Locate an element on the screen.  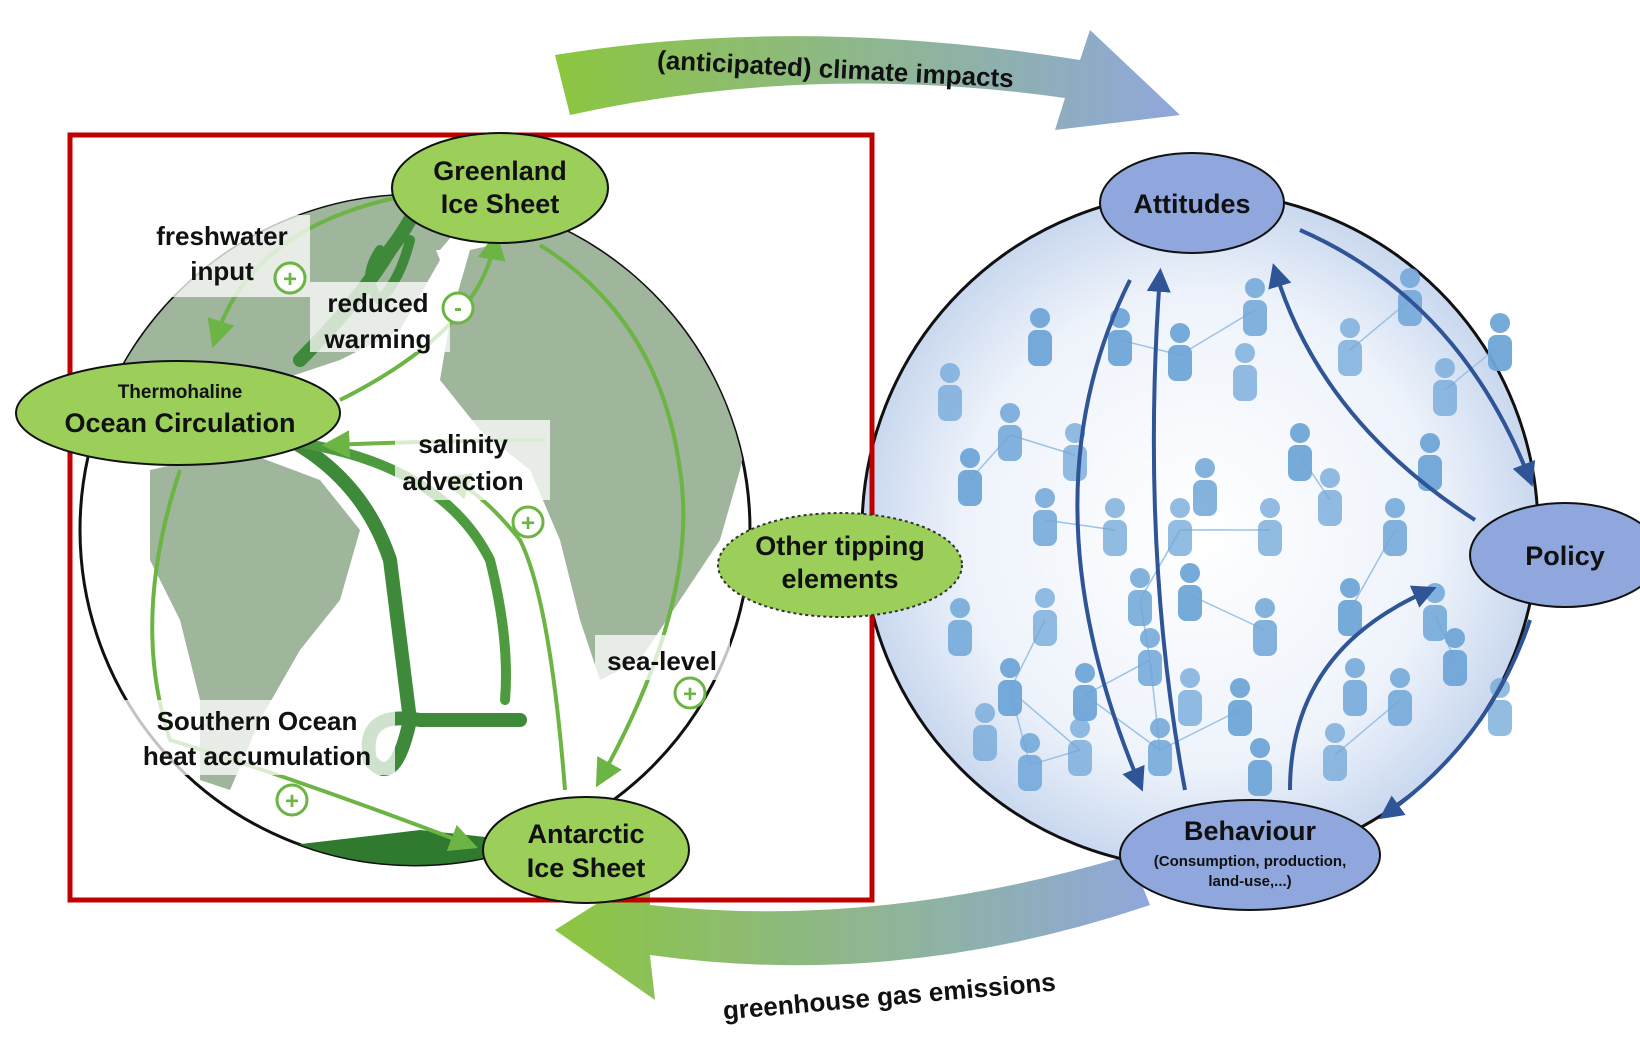
salinity-plus-sign: + is located at coordinates (528, 522).